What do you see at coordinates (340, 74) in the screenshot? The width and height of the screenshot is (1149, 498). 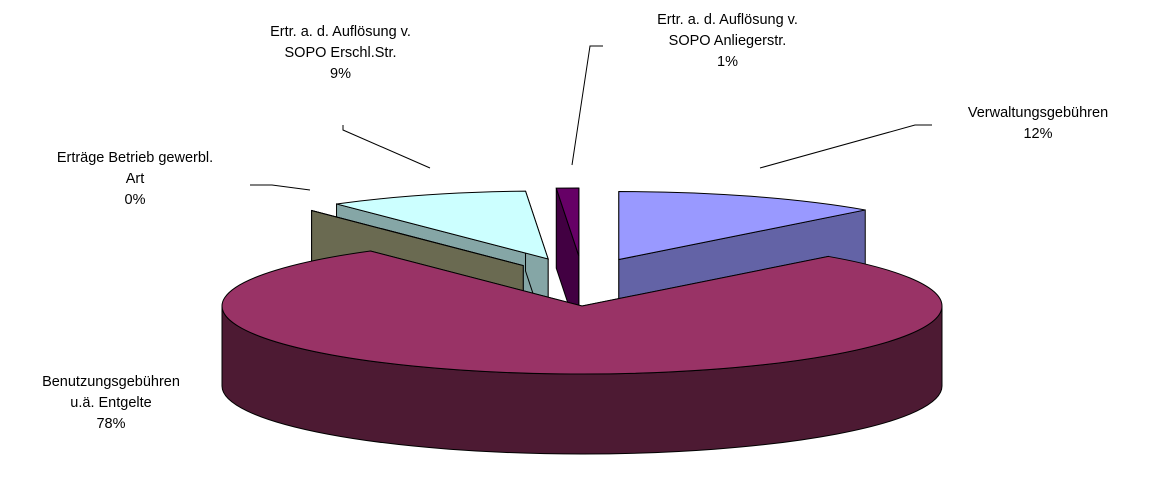 I see `value-label: 9%` at bounding box center [340, 74].